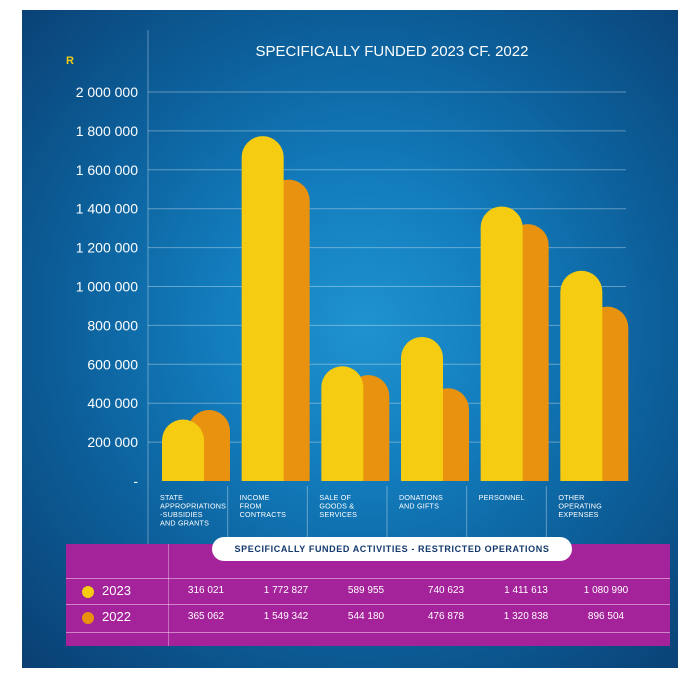 The image size is (700, 681). What do you see at coordinates (419, 506) in the screenshot?
I see `category-label-line: AND GIFTS` at bounding box center [419, 506].